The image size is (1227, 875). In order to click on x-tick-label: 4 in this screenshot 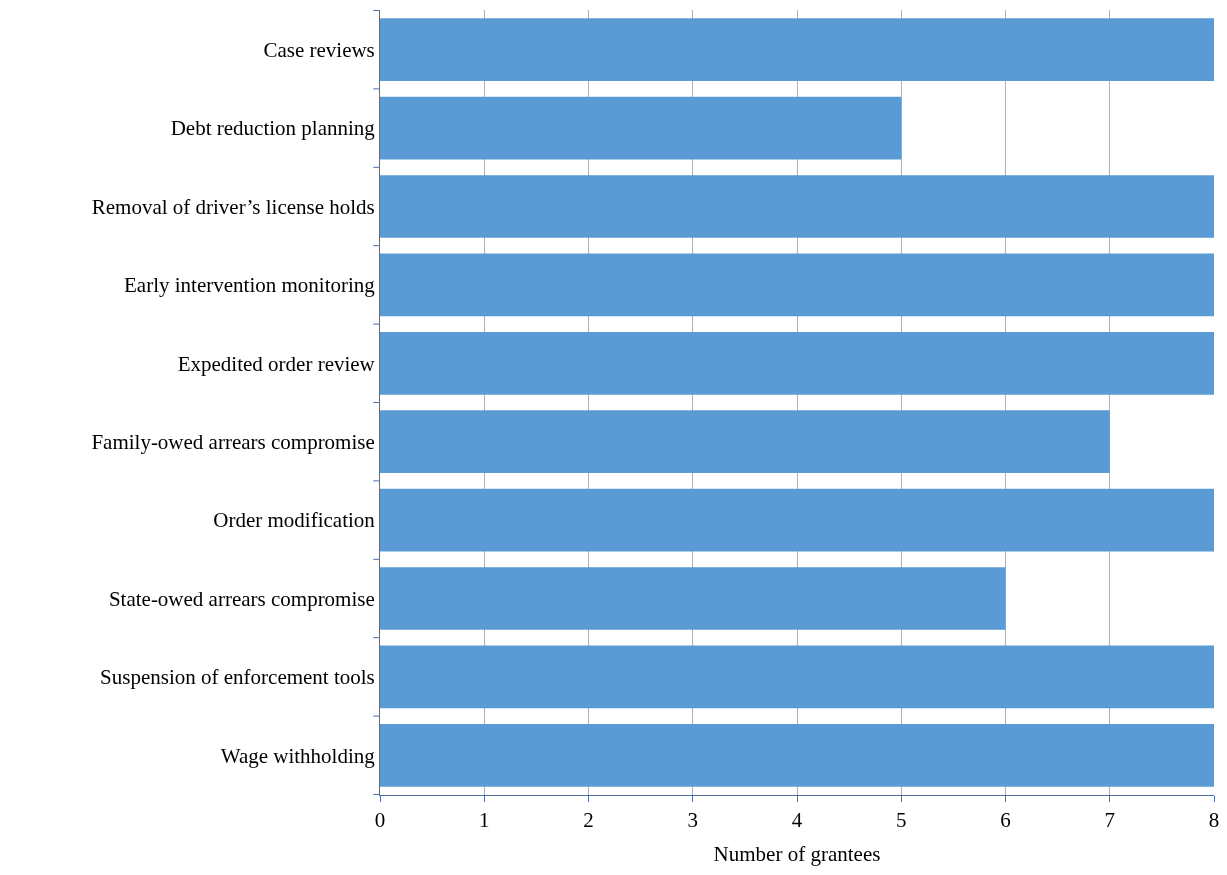, I will do `click(797, 820)`.